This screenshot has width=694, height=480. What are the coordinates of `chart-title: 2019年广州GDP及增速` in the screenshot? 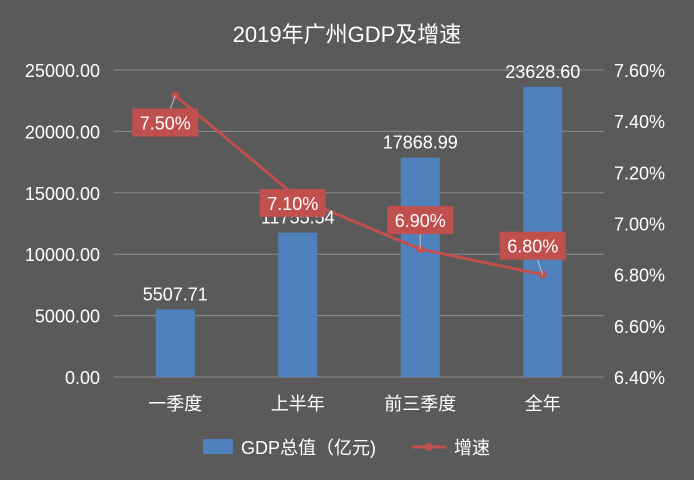 It's located at (347, 34).